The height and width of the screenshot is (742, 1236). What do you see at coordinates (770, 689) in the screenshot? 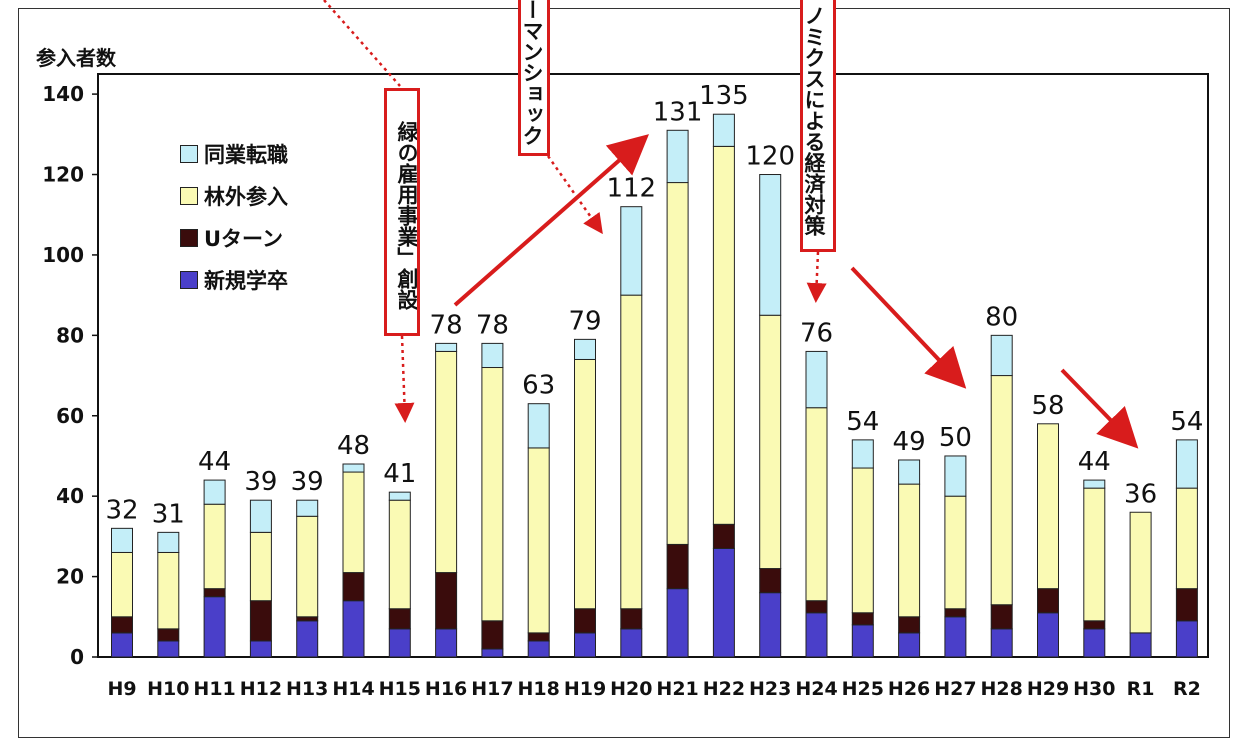
I see `x-tick-label: H23` at bounding box center [770, 689].